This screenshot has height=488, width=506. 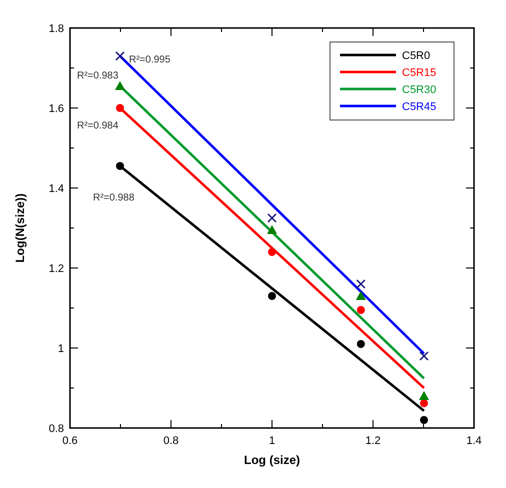 What do you see at coordinates (474, 441) in the screenshot?
I see `x-tick-label: 1.4` at bounding box center [474, 441].